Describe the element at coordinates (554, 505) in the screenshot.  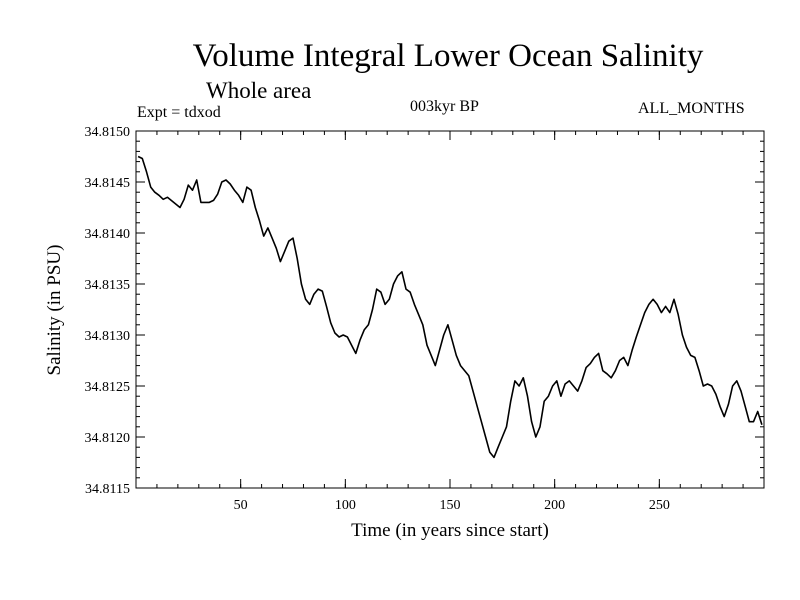
I see `x-tick-label: 200` at that location.